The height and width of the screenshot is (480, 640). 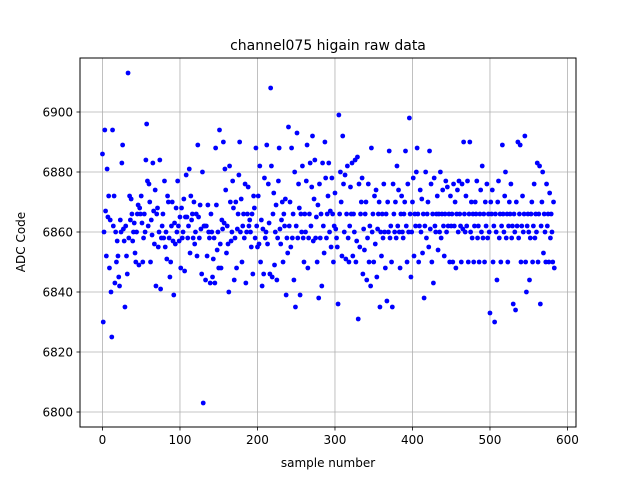 What do you see at coordinates (57, 112) in the screenshot?
I see `y-tick-label: 6900` at bounding box center [57, 112].